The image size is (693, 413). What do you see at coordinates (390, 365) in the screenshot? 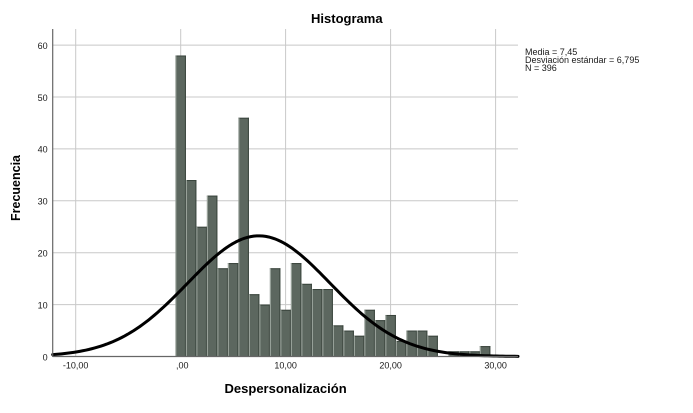
I see `svg-text: 20,00` at bounding box center [390, 365].